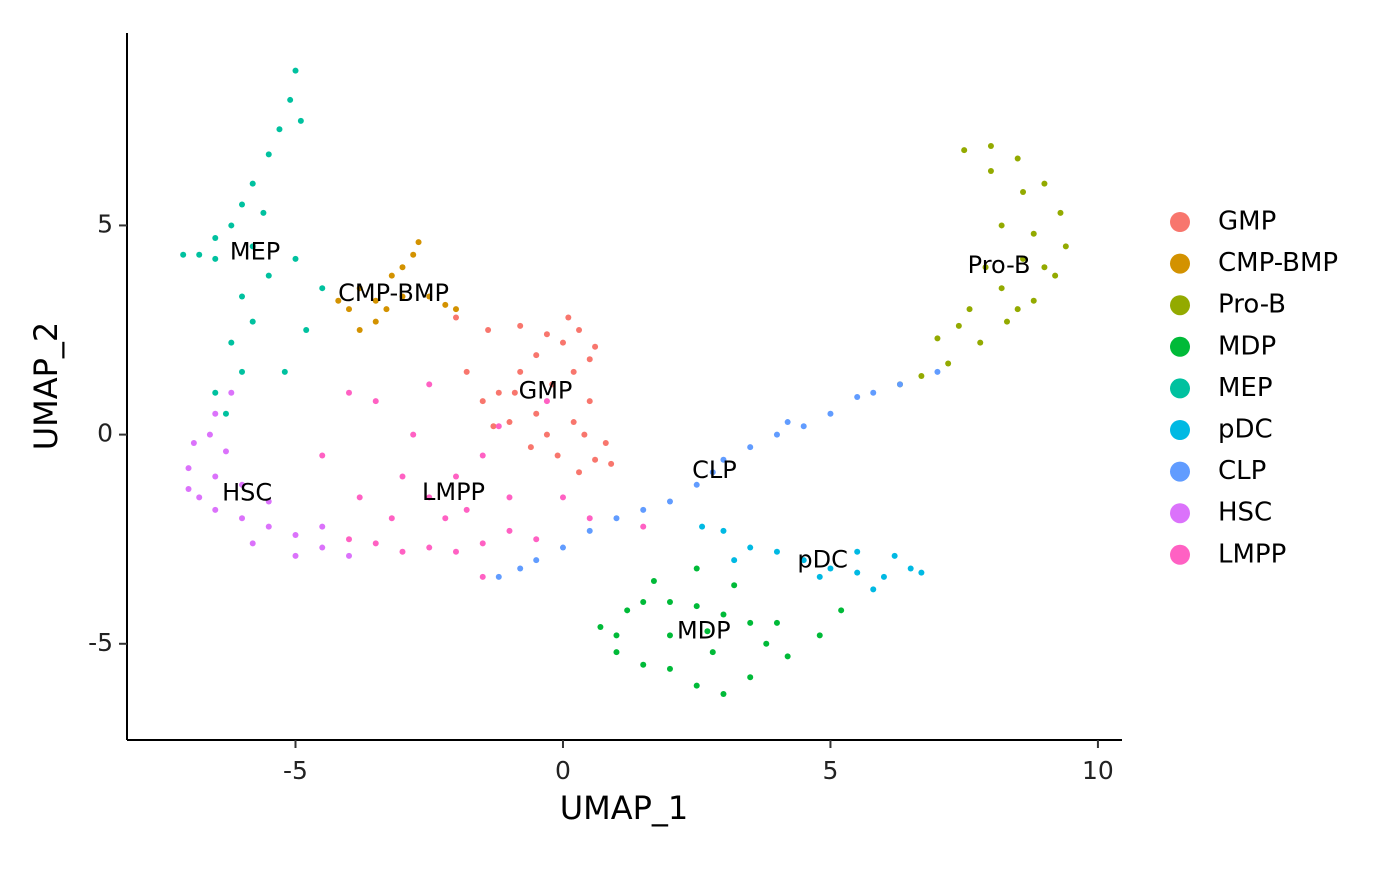 This screenshot has width=1400, height=869. What do you see at coordinates (624, 808) in the screenshot?
I see `x-axis-title: UMAP_1` at bounding box center [624, 808].